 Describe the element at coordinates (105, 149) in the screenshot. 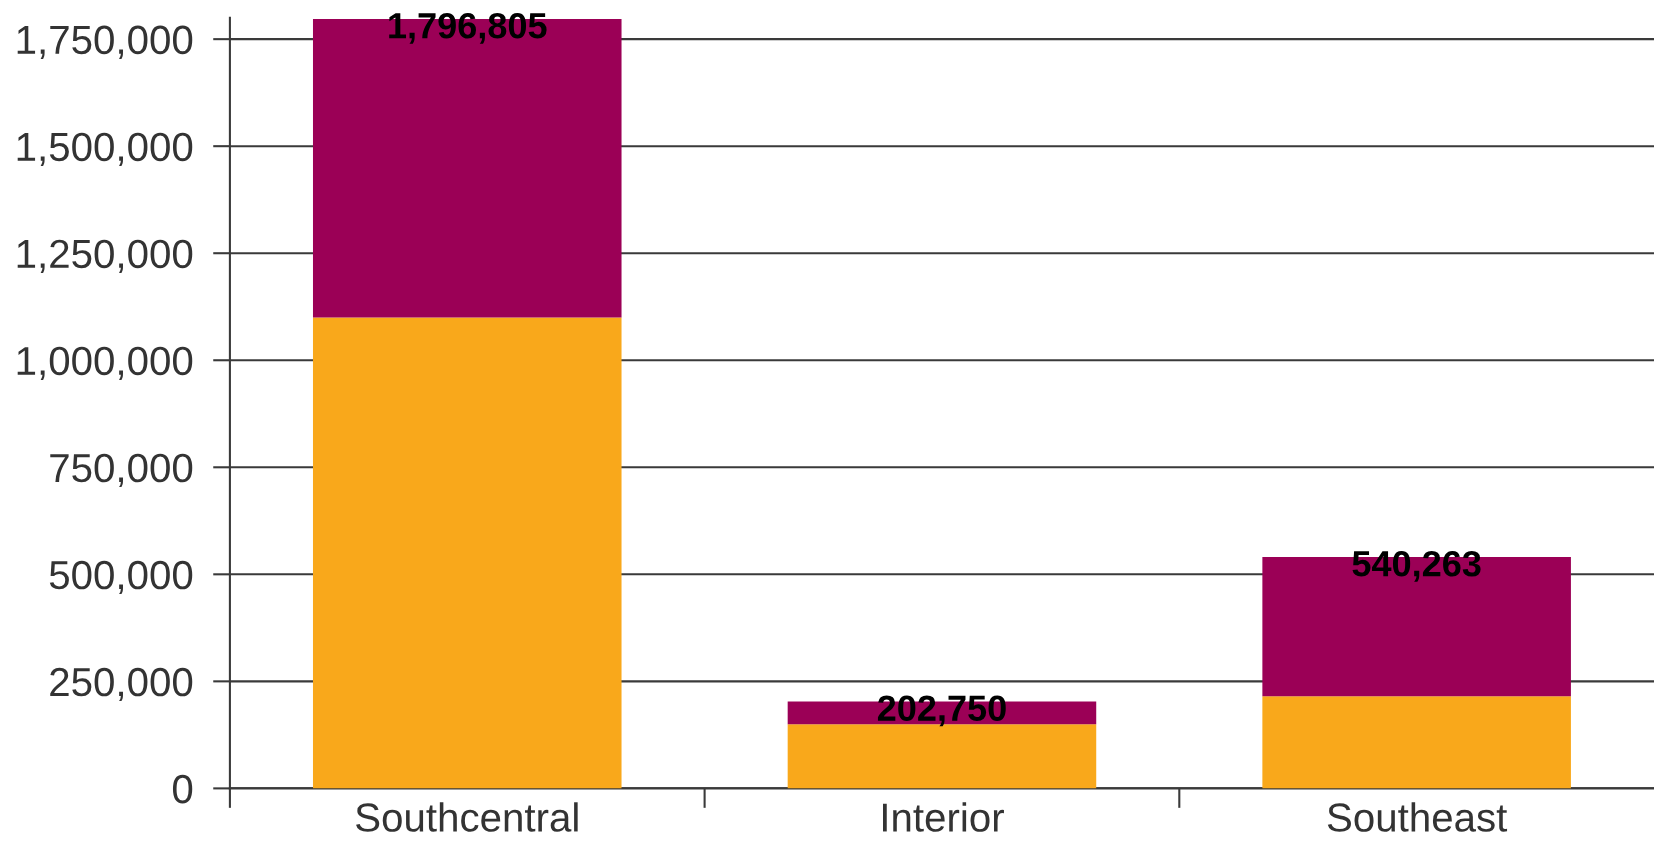

I see `y-tick-label: 1,500,000` at that location.